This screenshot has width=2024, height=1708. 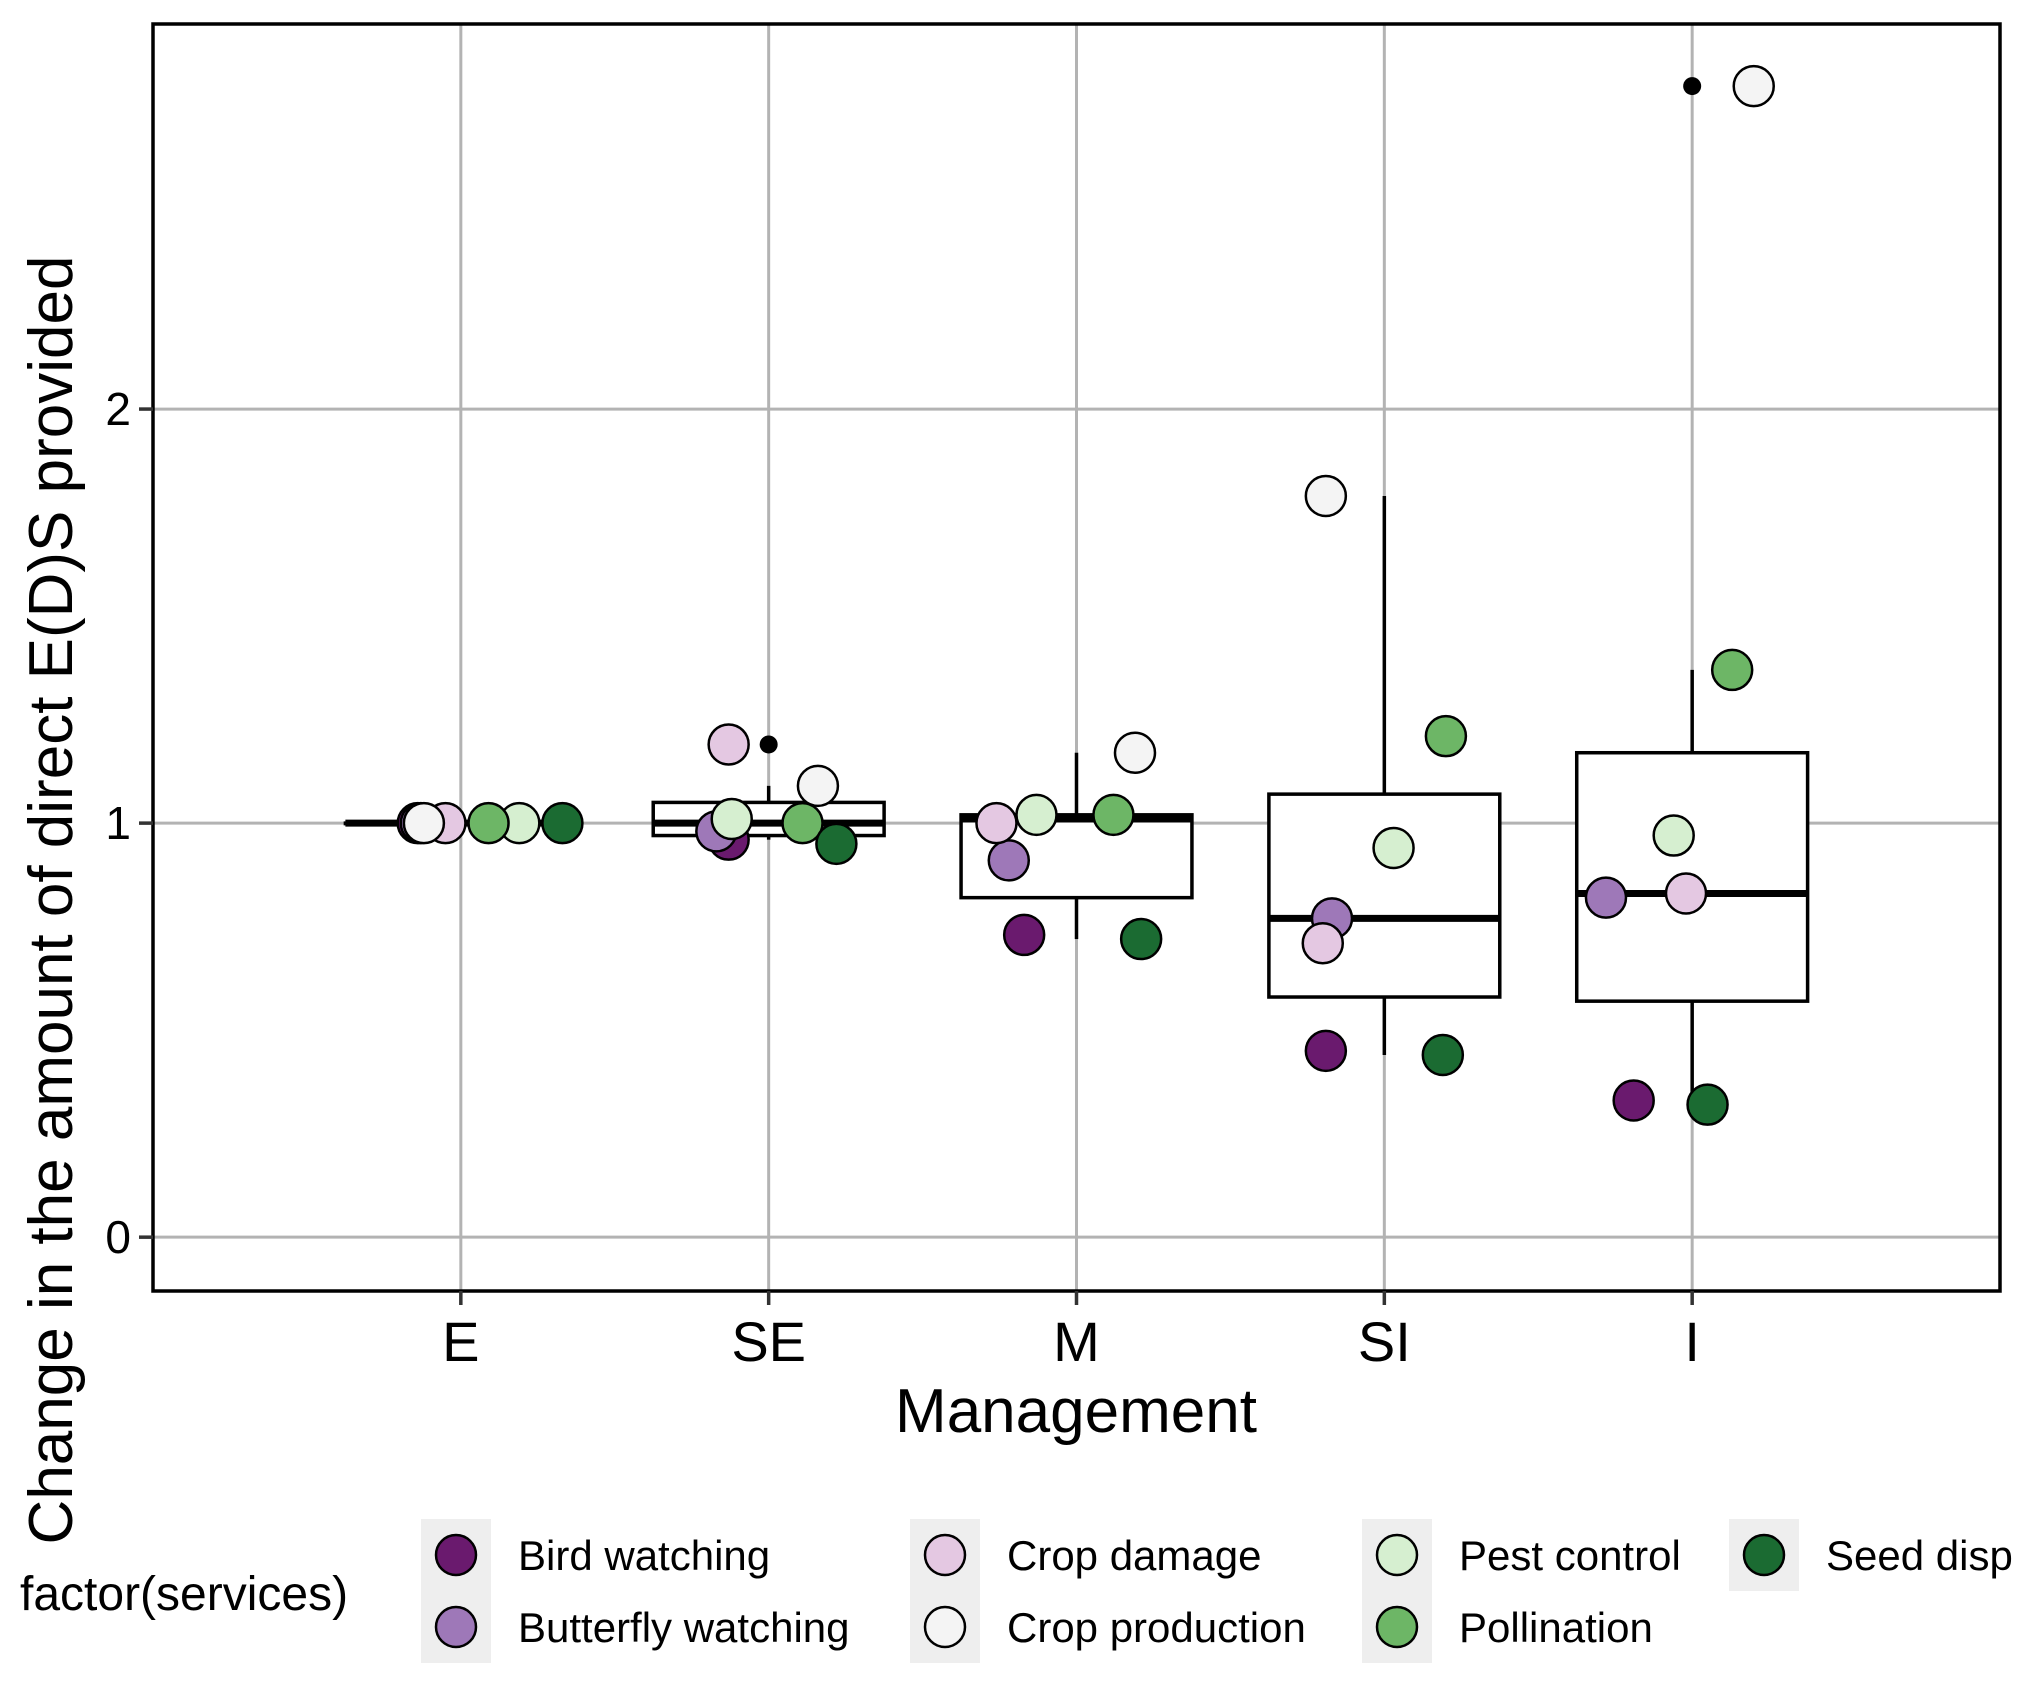 I want to click on y-tick-label: 2, so click(x=118, y=409).